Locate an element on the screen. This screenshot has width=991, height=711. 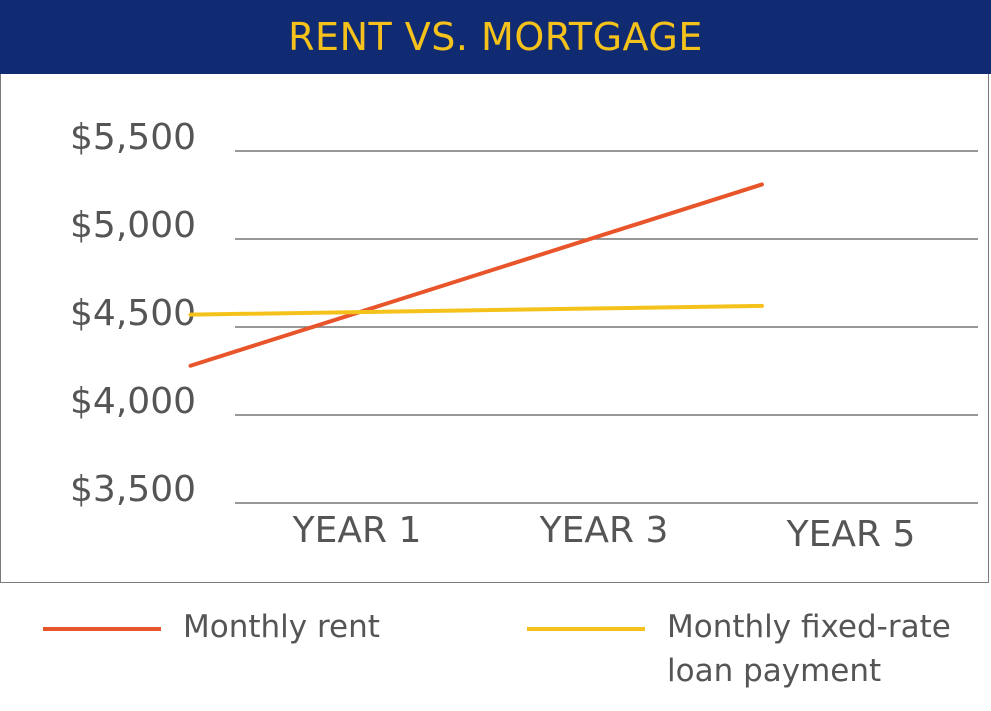
x-tick-label: YEAR 5 is located at coordinates (851, 534).